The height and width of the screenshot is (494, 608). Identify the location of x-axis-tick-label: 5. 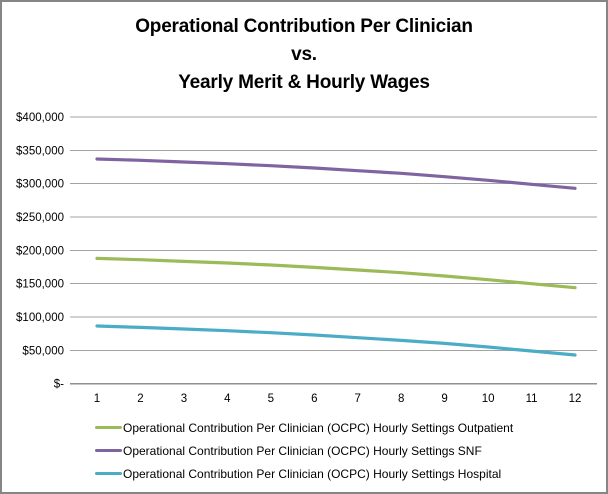
(271, 399).